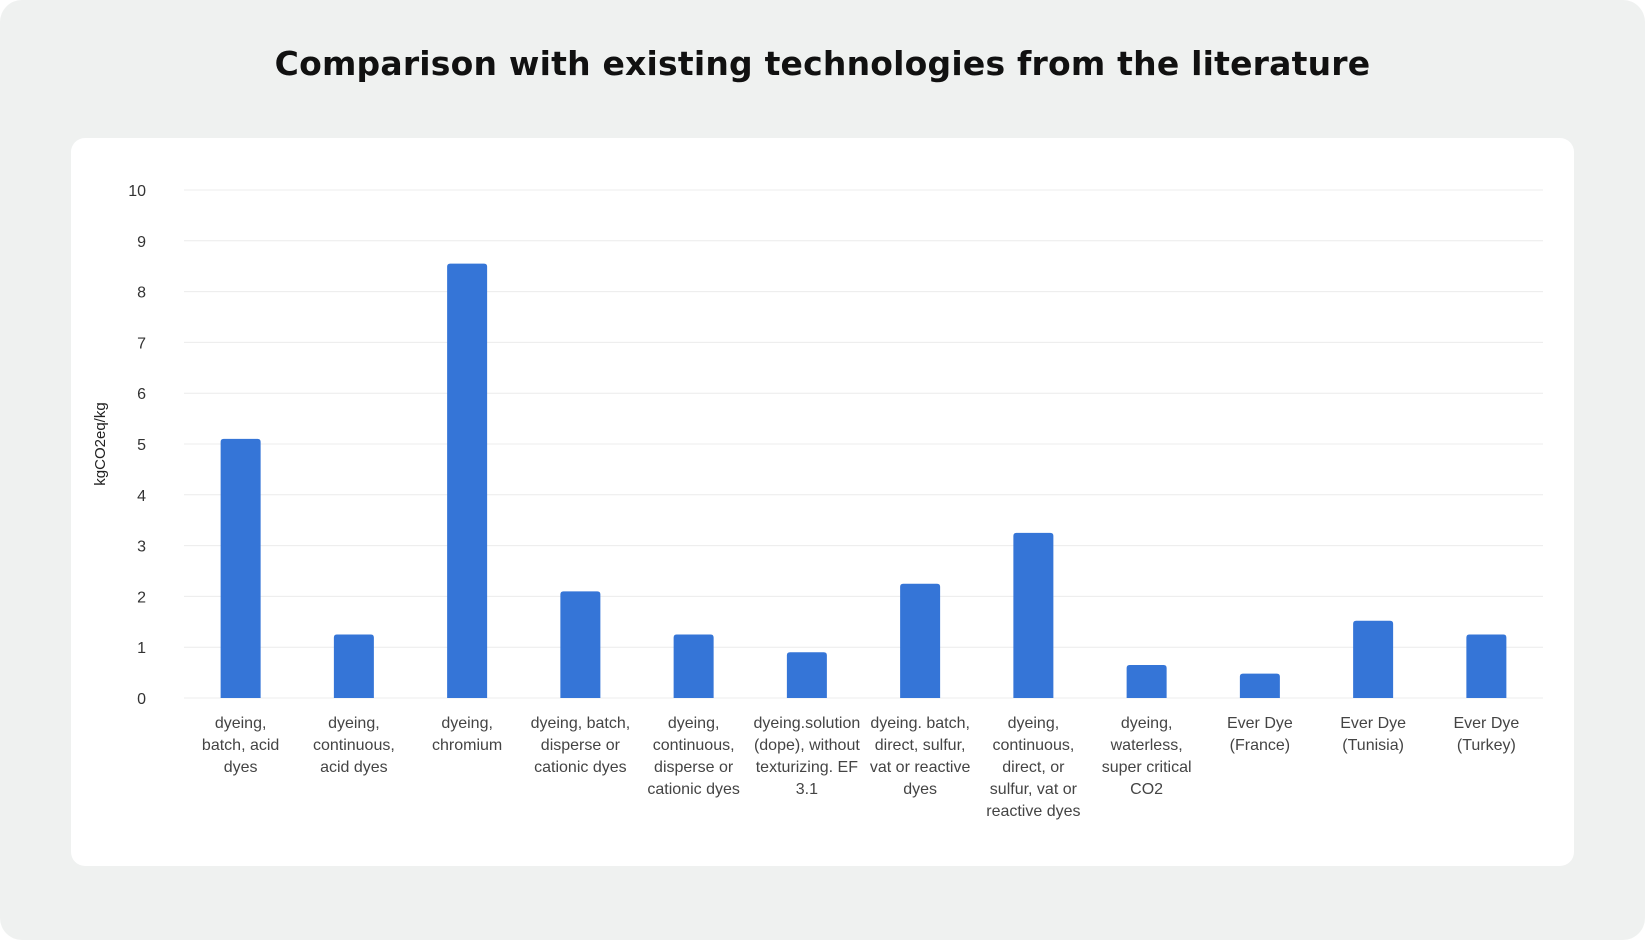 This screenshot has height=940, width=1645. What do you see at coordinates (141, 293) in the screenshot?
I see `y-tick-label: 8` at bounding box center [141, 293].